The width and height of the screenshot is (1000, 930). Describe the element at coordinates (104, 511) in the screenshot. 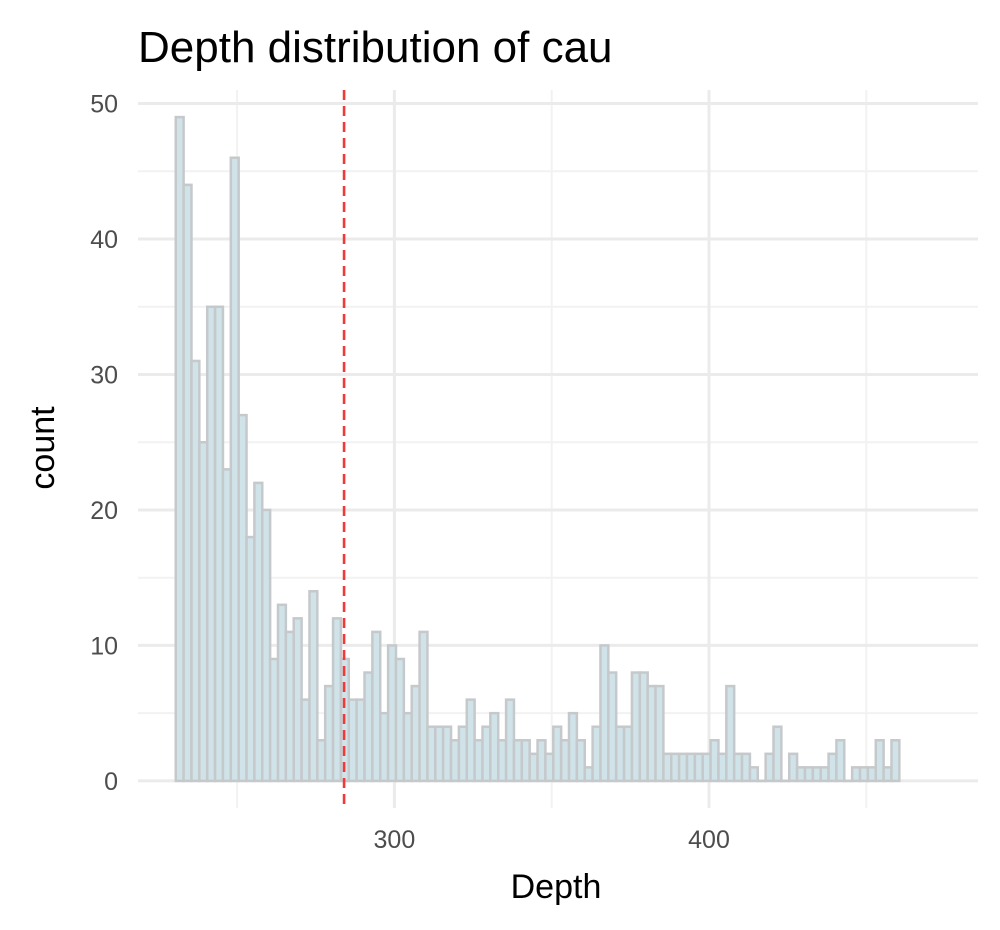

I see `y-tick-label: 20` at that location.